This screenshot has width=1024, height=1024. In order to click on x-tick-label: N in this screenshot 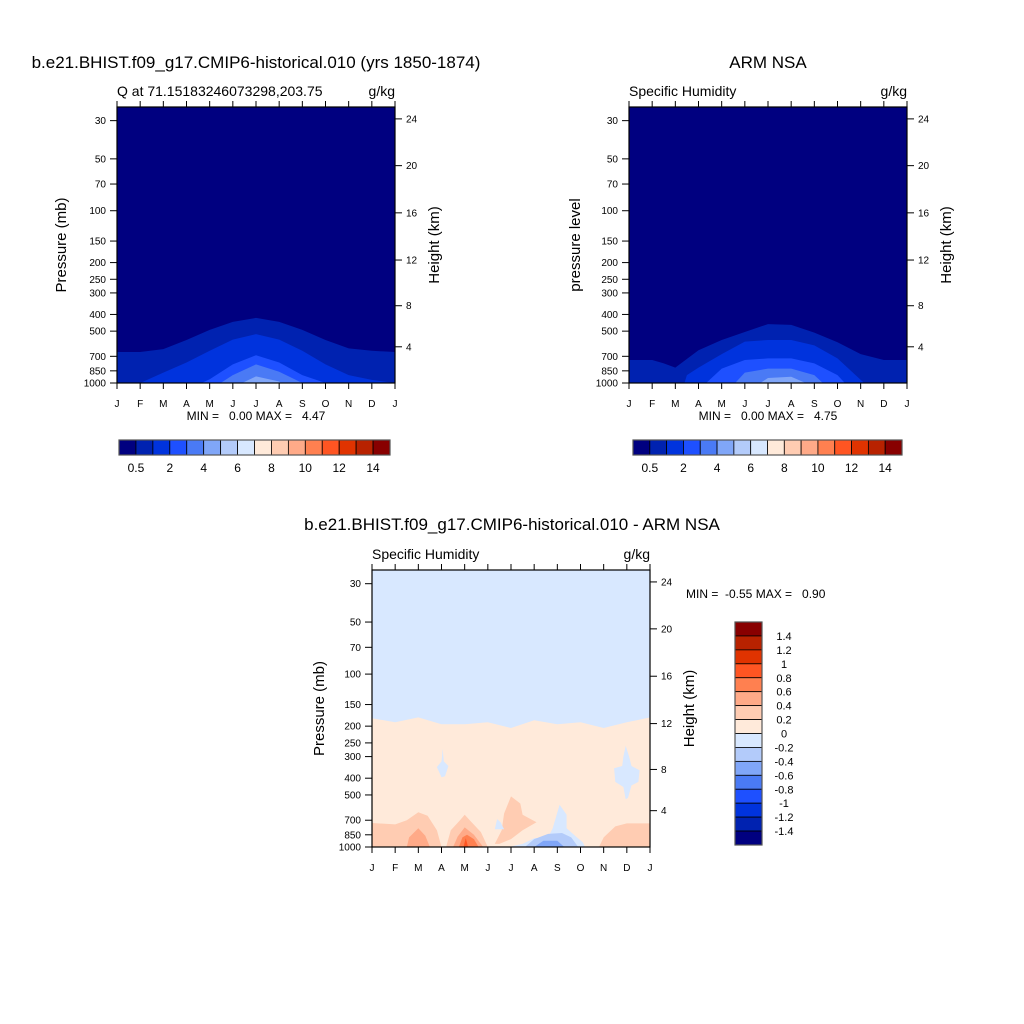, I will do `click(603, 868)`.